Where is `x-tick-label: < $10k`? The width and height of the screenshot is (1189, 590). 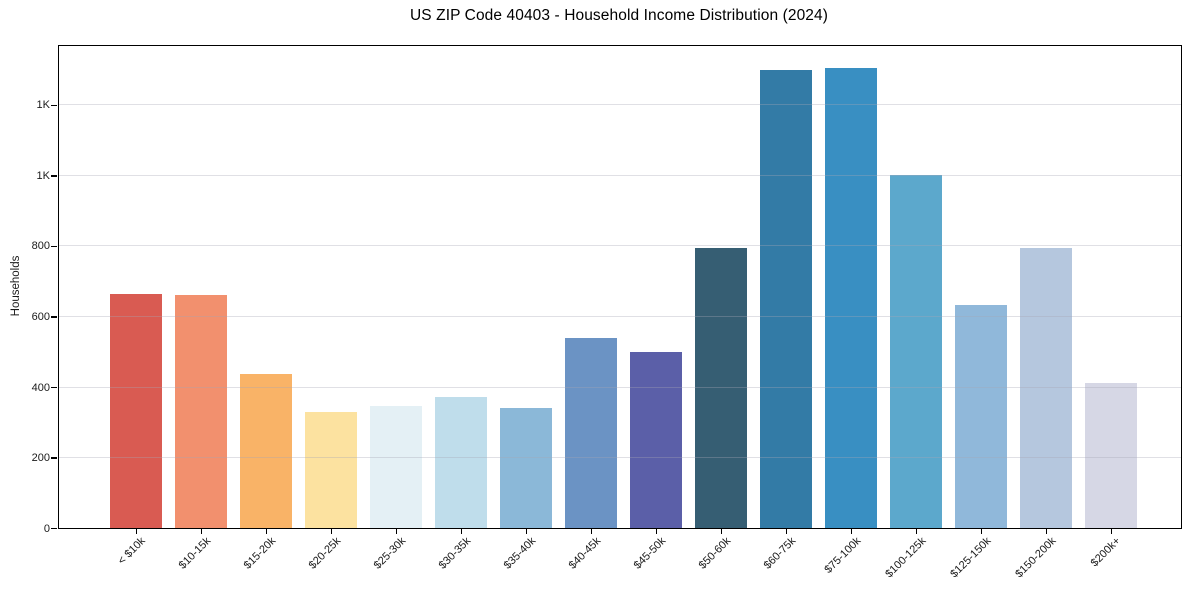 x-tick-label: < $10k is located at coordinates (131, 551).